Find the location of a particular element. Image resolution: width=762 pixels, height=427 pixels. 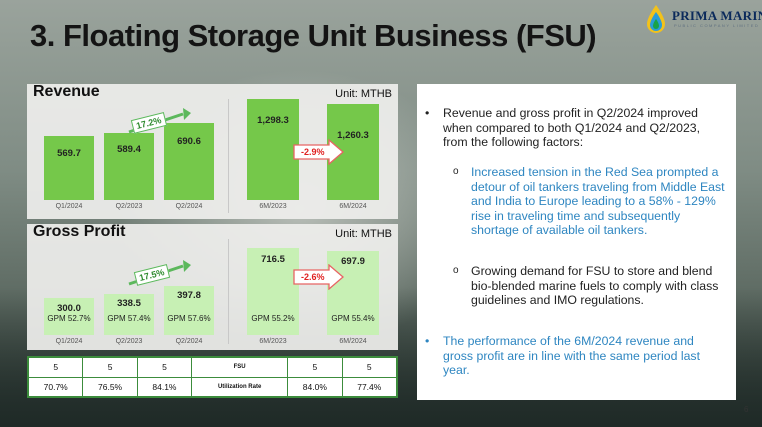

company-logo: PRIMA MARINE PUBLIC COMPANY LIMITED is located at coordinates (703, 19).